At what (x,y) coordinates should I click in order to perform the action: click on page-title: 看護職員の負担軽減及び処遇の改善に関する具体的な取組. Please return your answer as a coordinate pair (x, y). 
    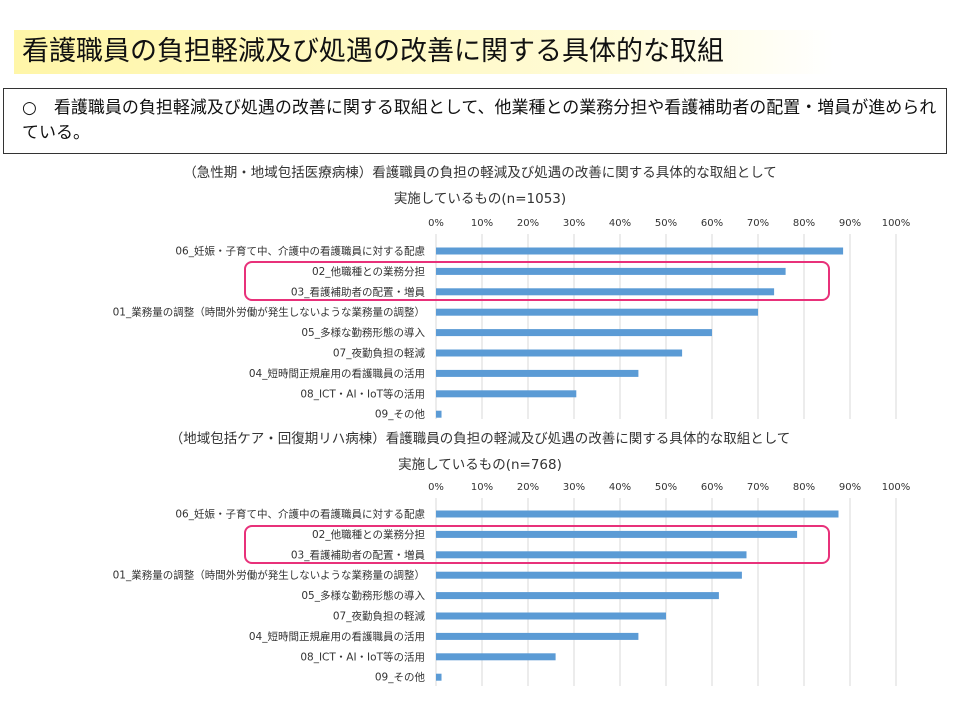
    Looking at the image, I should click on (373, 51).